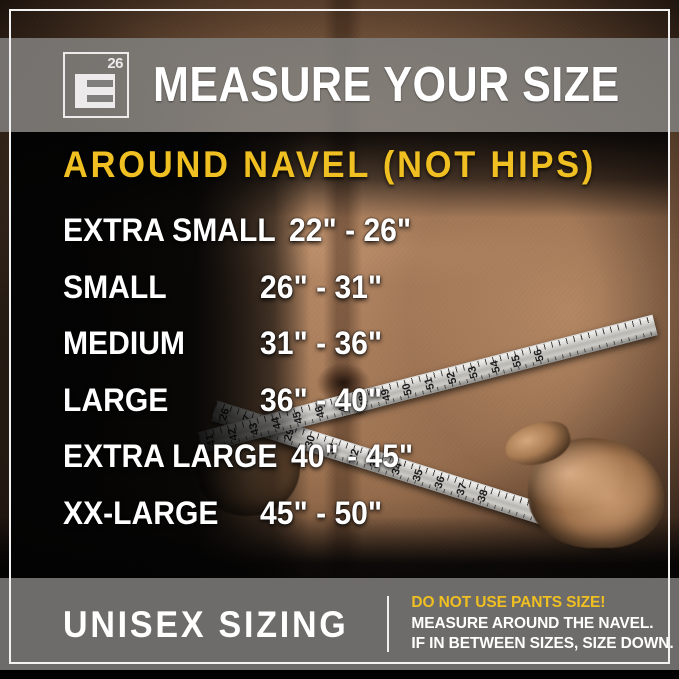 This screenshot has width=679, height=679. Describe the element at coordinates (321, 286) in the screenshot. I see `size-value: 26" - 31"` at that location.